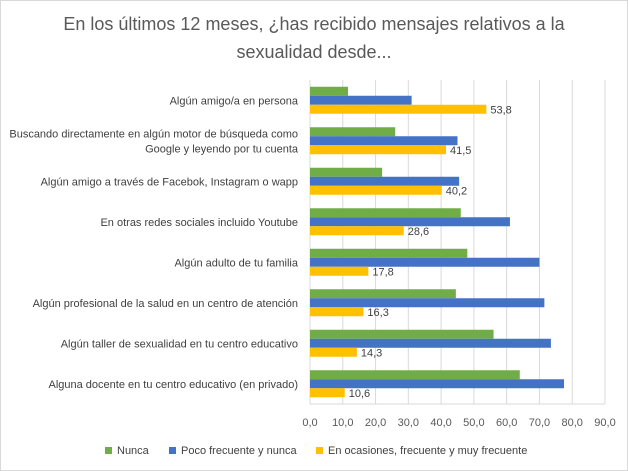 This screenshot has width=628, height=471. What do you see at coordinates (418, 232) in the screenshot?
I see `data-label: 28,6` at bounding box center [418, 232].